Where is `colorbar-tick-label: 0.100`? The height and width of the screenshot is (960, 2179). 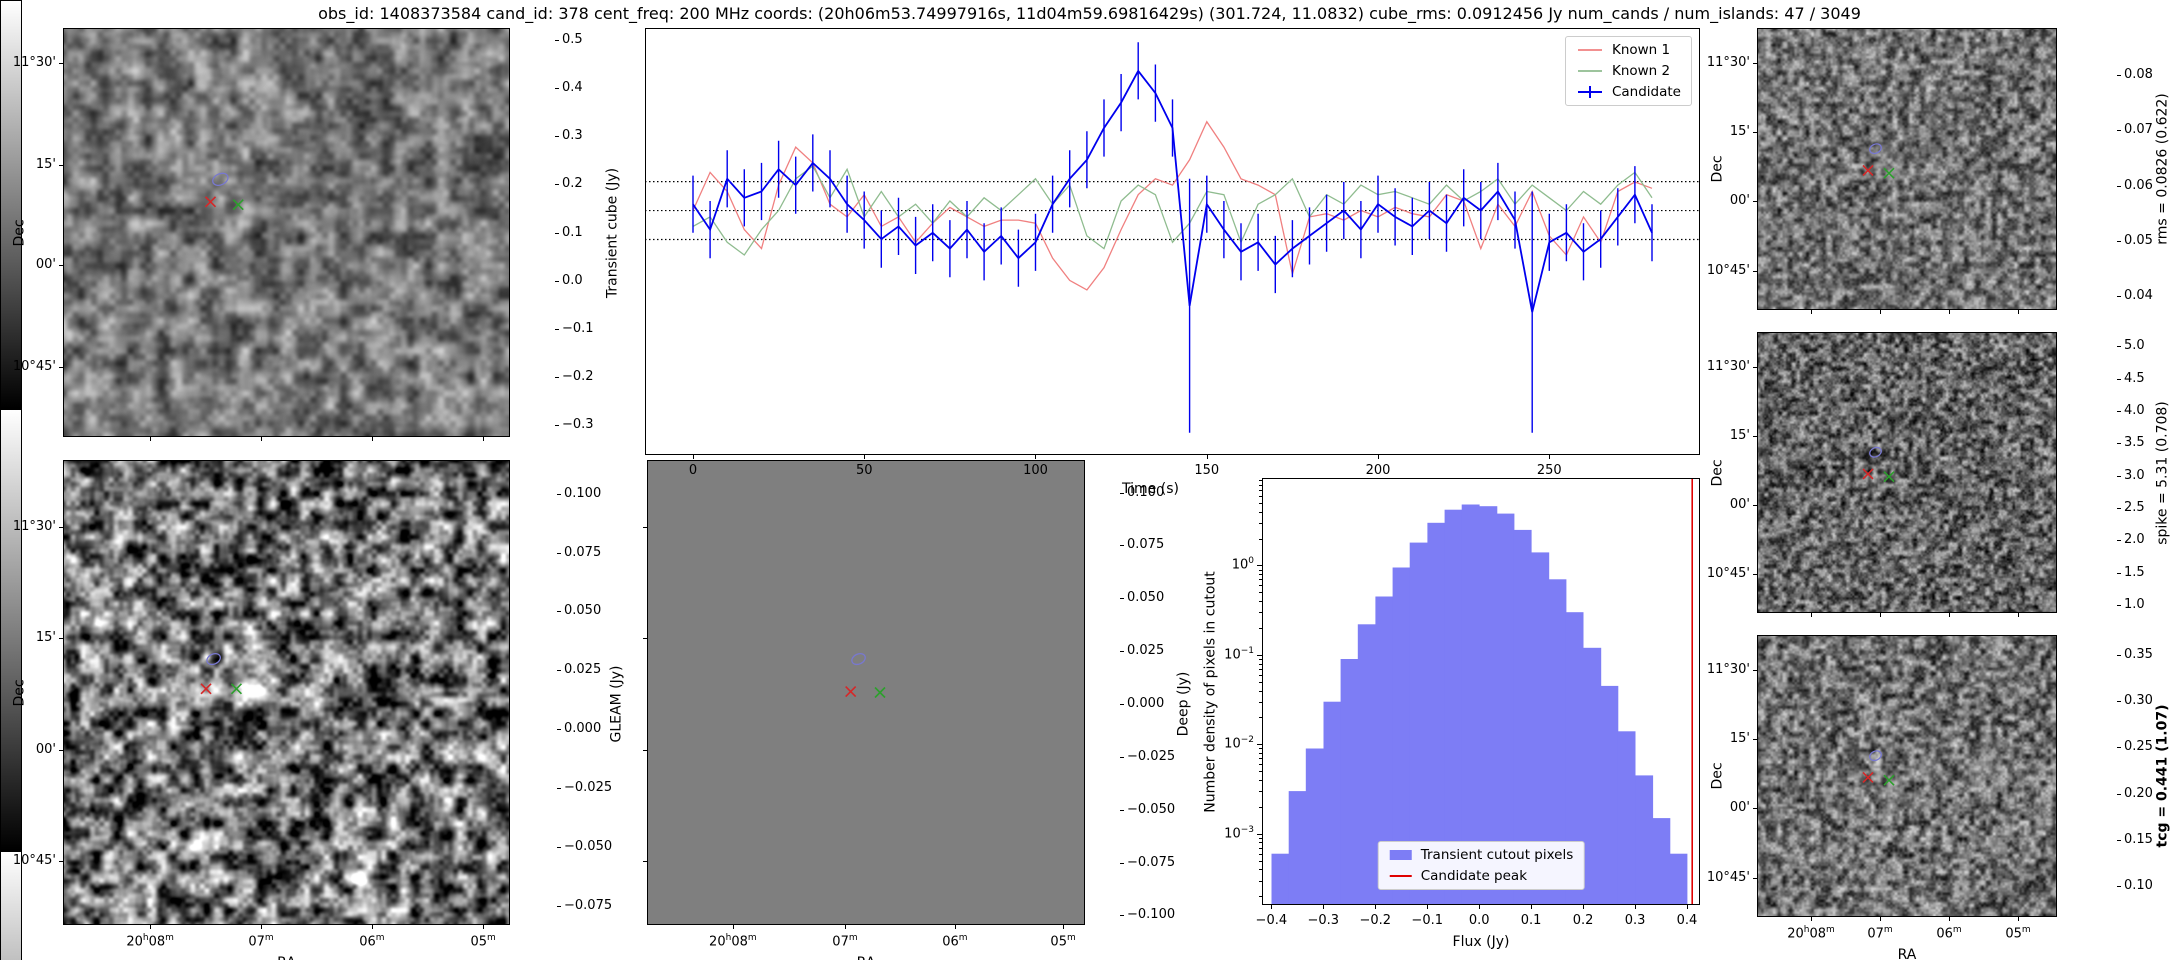
colorbar-tick-label: 0.100 is located at coordinates (583, 493).